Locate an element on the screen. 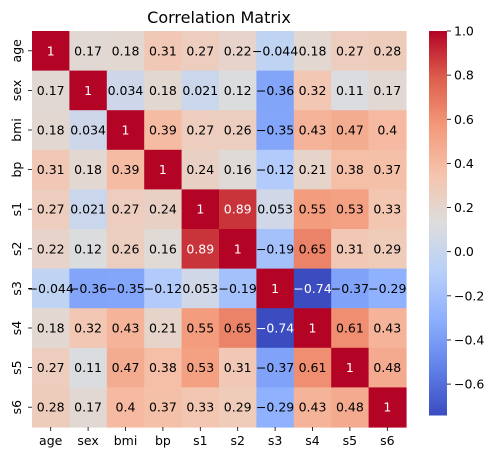 This screenshot has width=501, height=451. y-tick-label: sex is located at coordinates (16, 90).